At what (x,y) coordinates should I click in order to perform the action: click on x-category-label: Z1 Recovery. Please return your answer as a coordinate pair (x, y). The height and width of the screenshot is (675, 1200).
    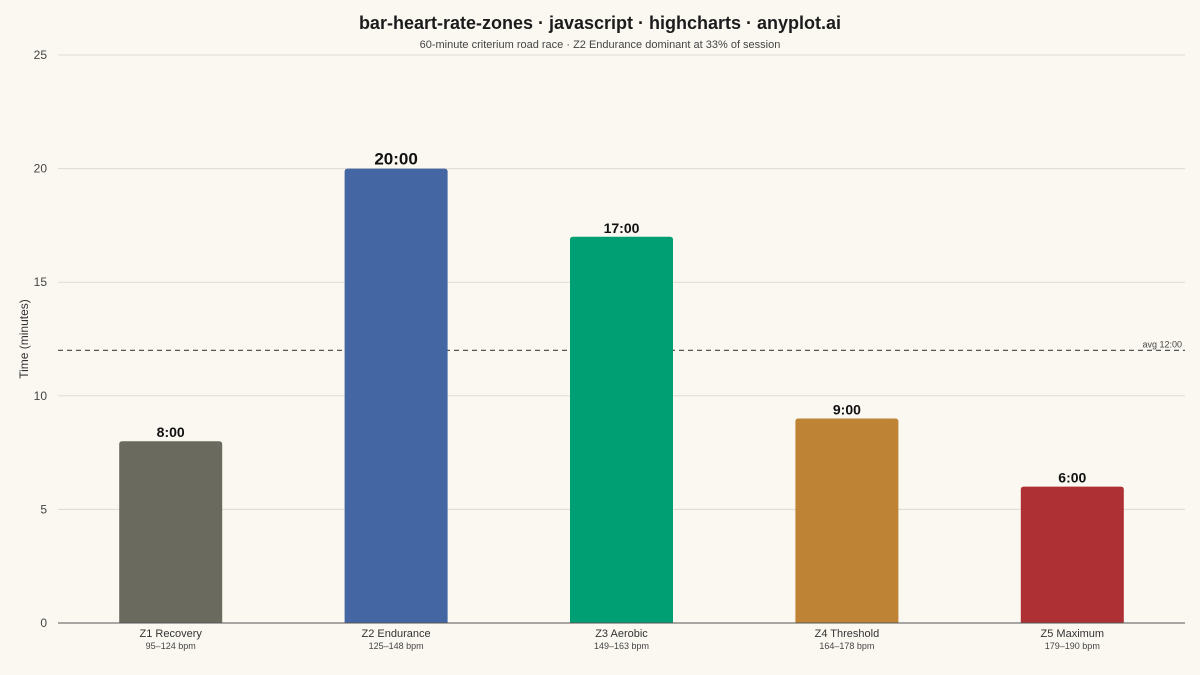
    Looking at the image, I should click on (171, 634).